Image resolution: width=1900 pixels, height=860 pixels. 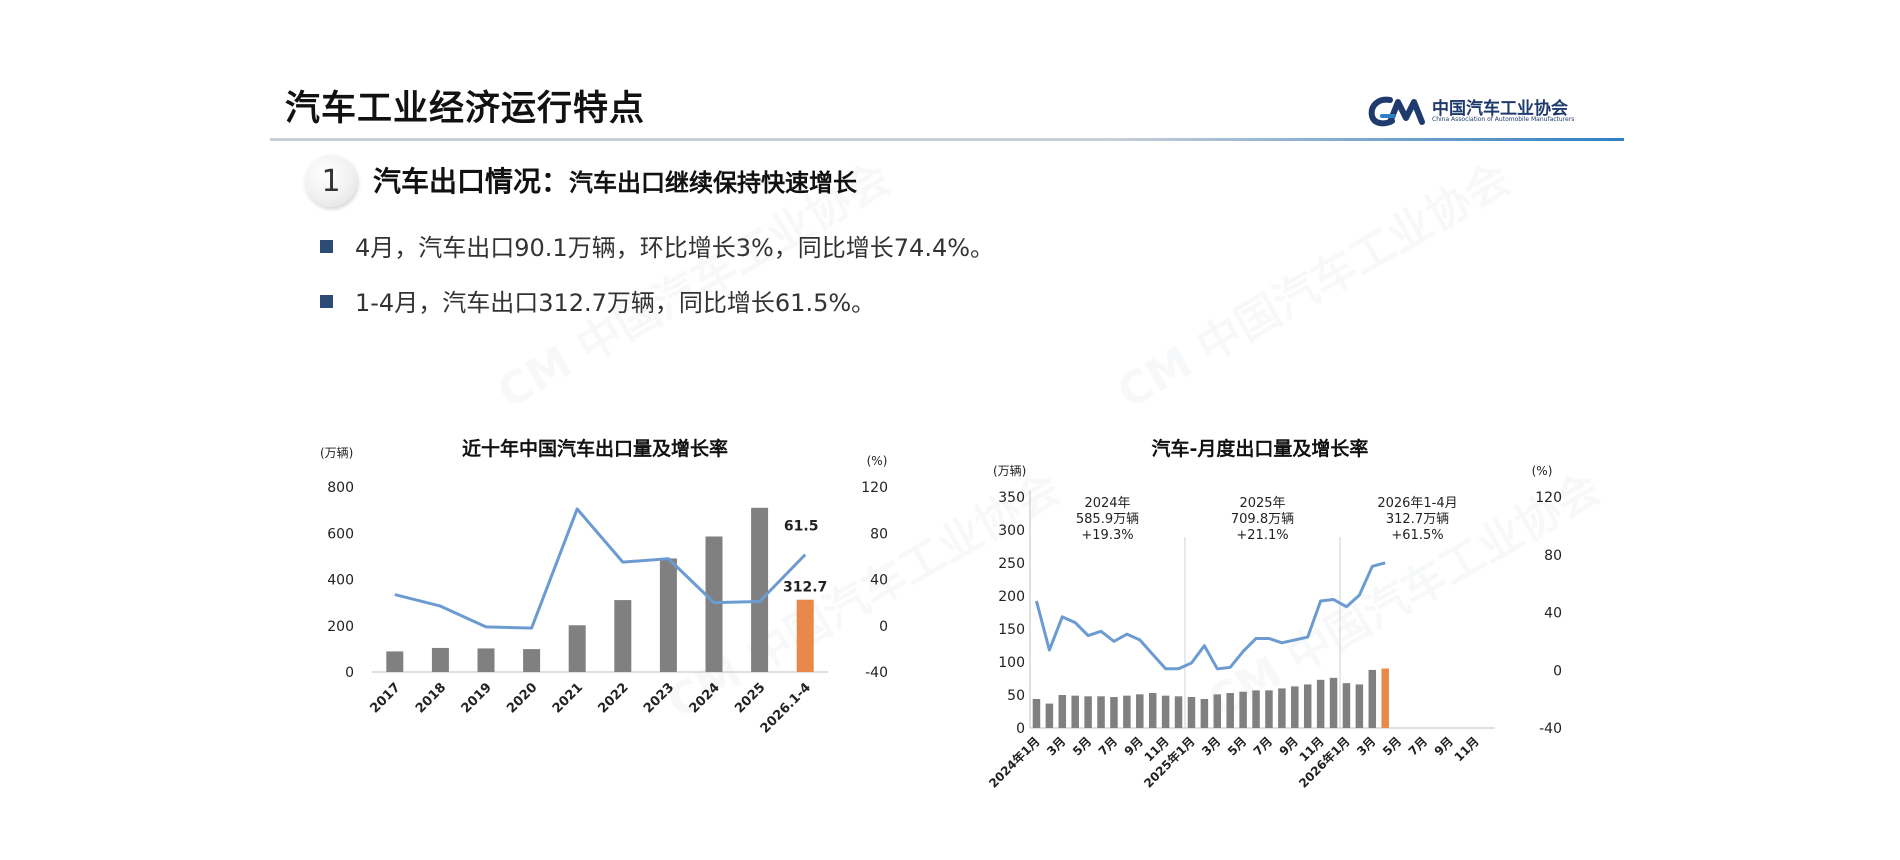 What do you see at coordinates (1262, 503) in the screenshot?
I see `period-annotation: 2025年` at bounding box center [1262, 503].